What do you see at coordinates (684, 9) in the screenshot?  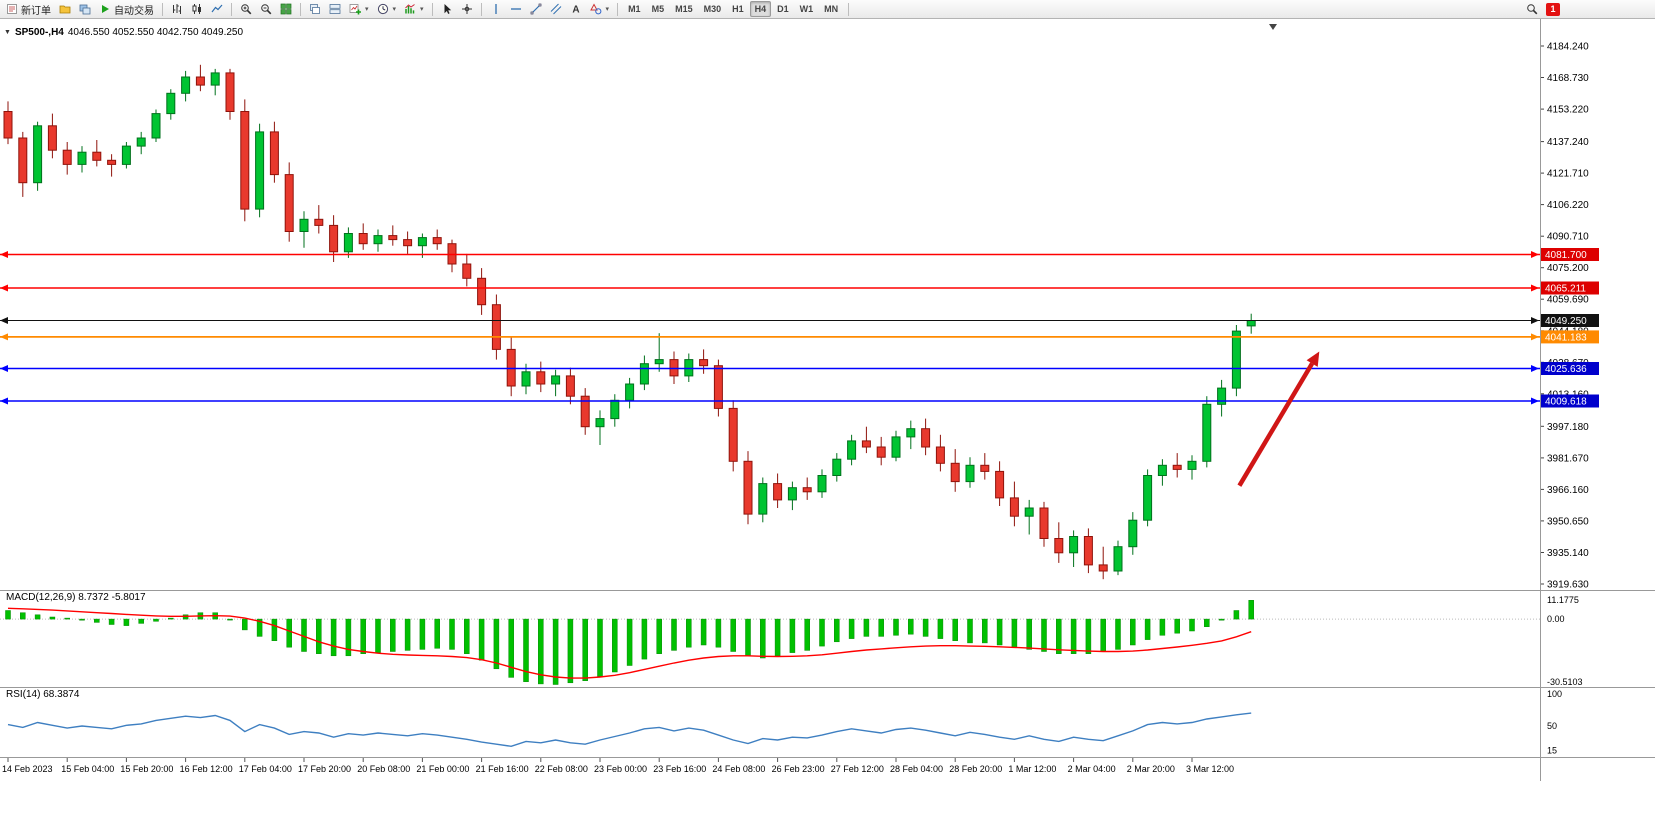 I see `timeframe-m15-button: M15` at bounding box center [684, 9].